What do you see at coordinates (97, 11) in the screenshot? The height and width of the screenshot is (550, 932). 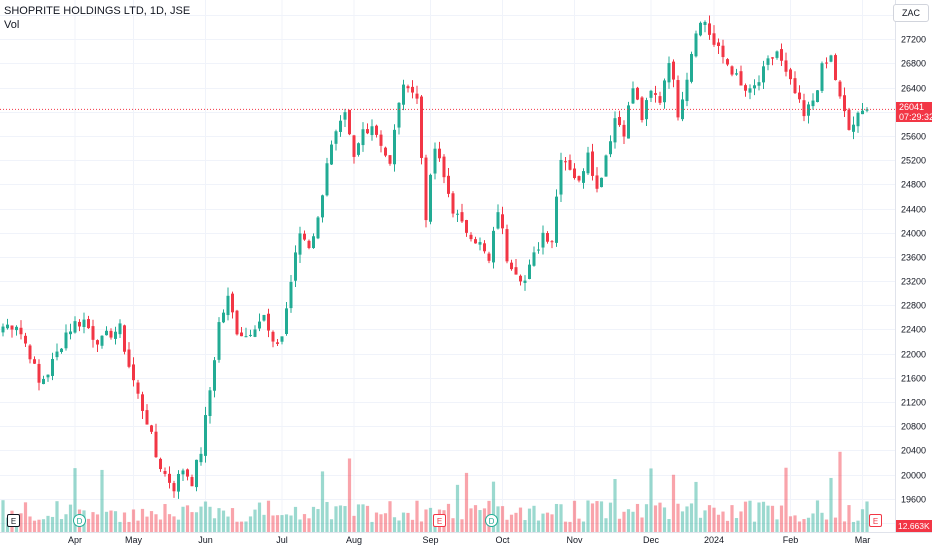 I see `symbol-title: SHOPRITE HOLDINGS LTD, 1D, JSE` at bounding box center [97, 11].